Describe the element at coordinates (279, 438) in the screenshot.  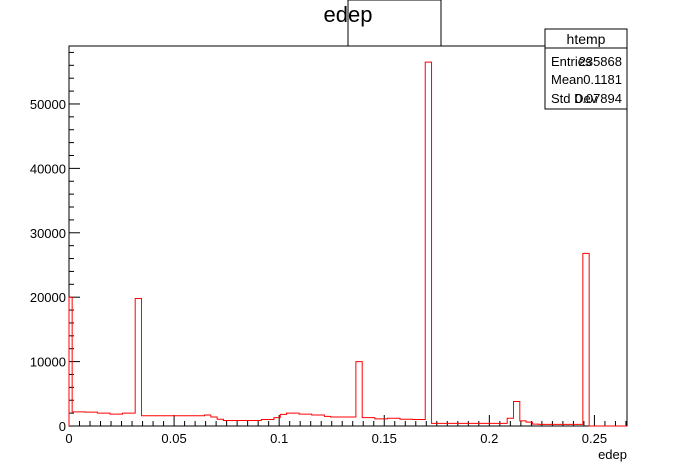
I see `x-tick-label: 0.1` at that location.